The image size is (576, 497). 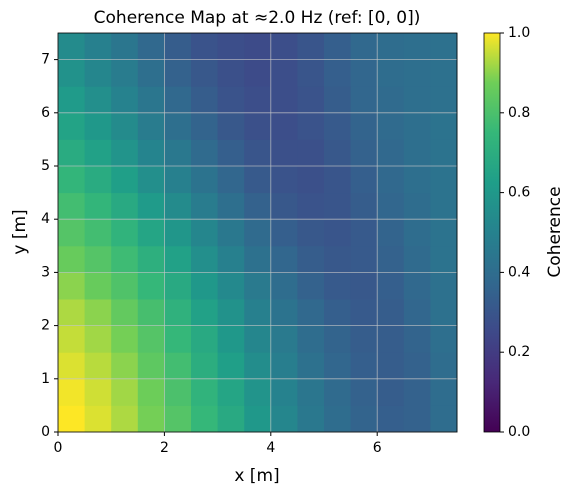 What do you see at coordinates (45, 60) in the screenshot?
I see `y-tick-label: 7` at bounding box center [45, 60].